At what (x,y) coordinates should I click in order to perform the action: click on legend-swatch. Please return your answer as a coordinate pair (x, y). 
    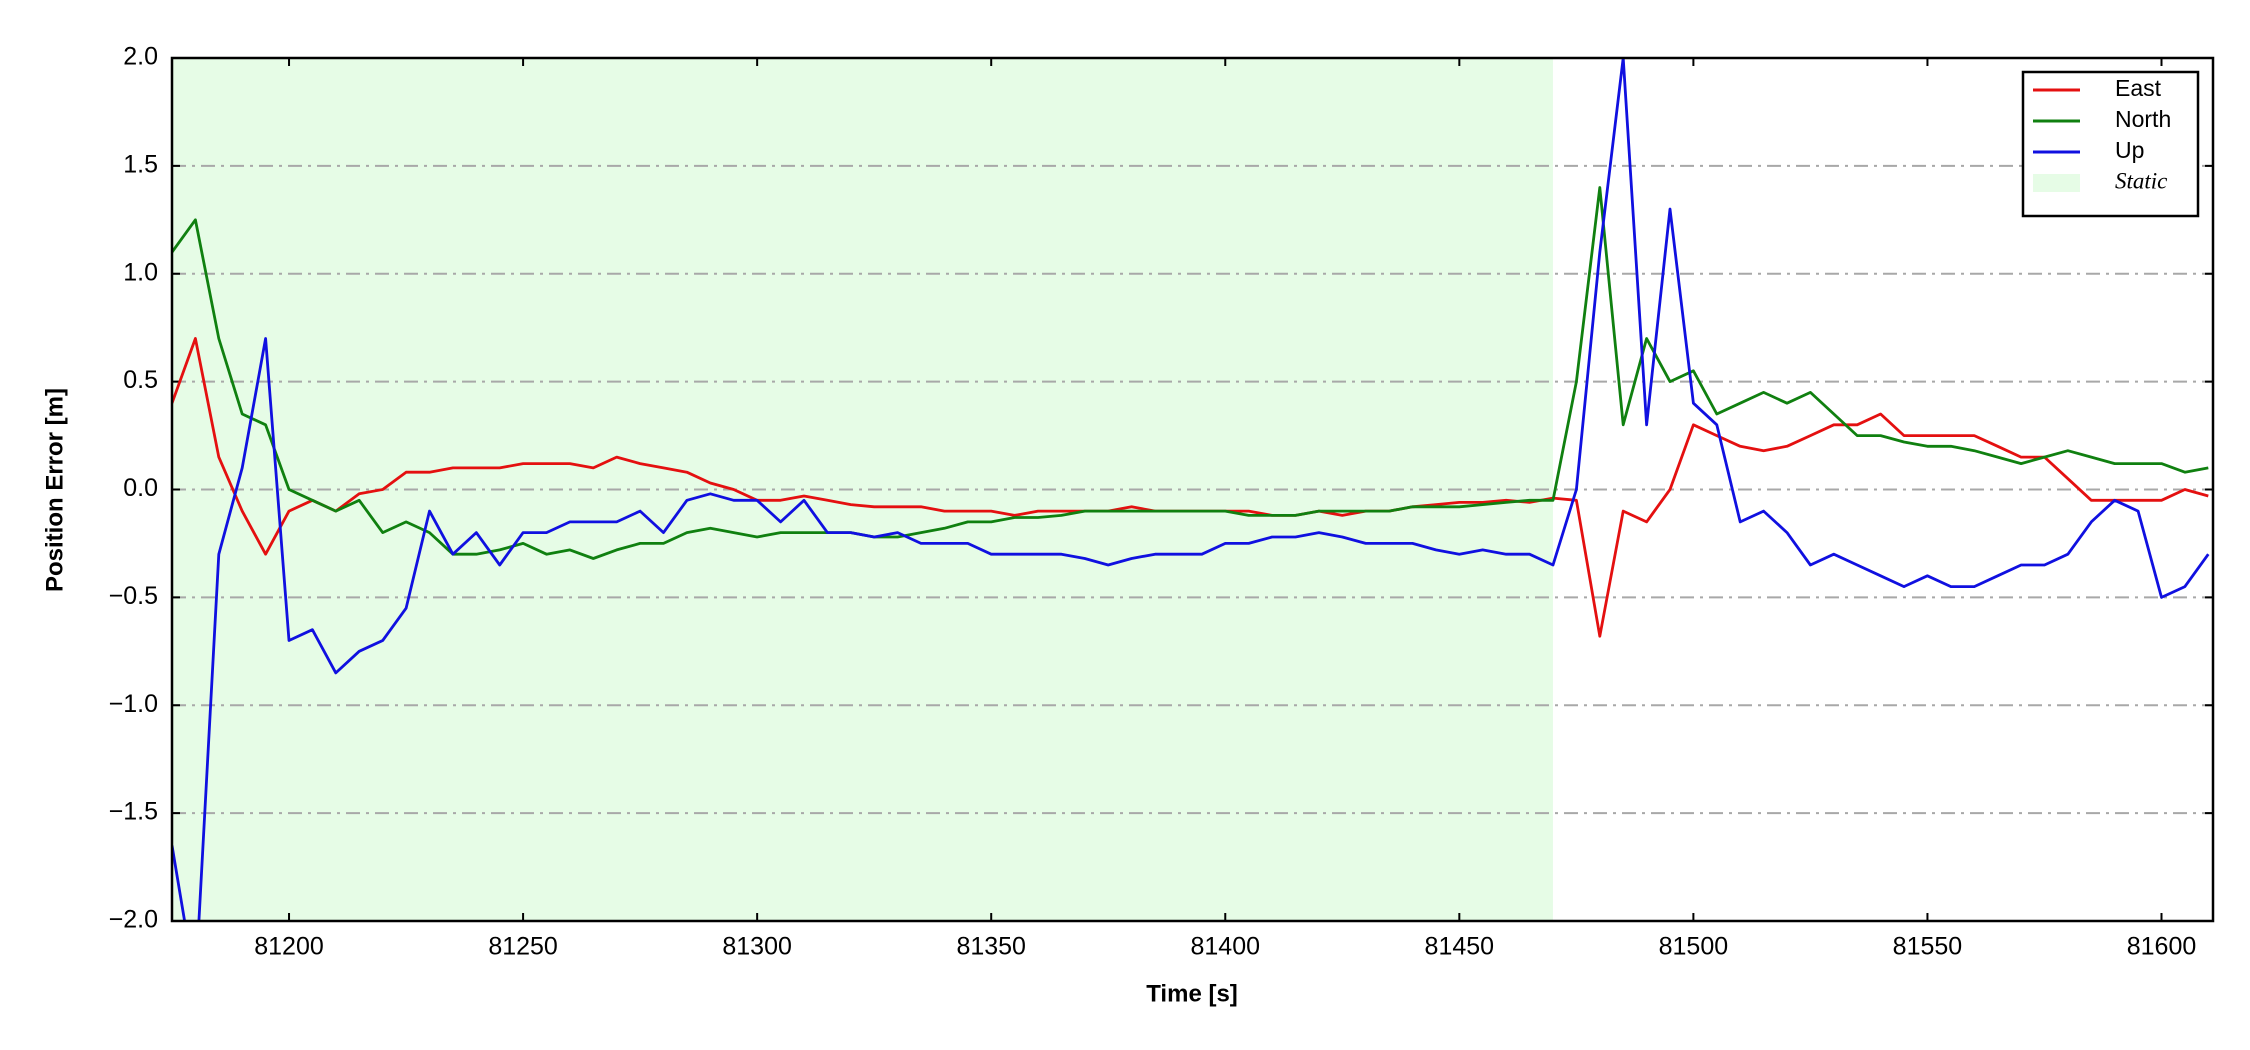
    Looking at the image, I should click on (2056, 183).